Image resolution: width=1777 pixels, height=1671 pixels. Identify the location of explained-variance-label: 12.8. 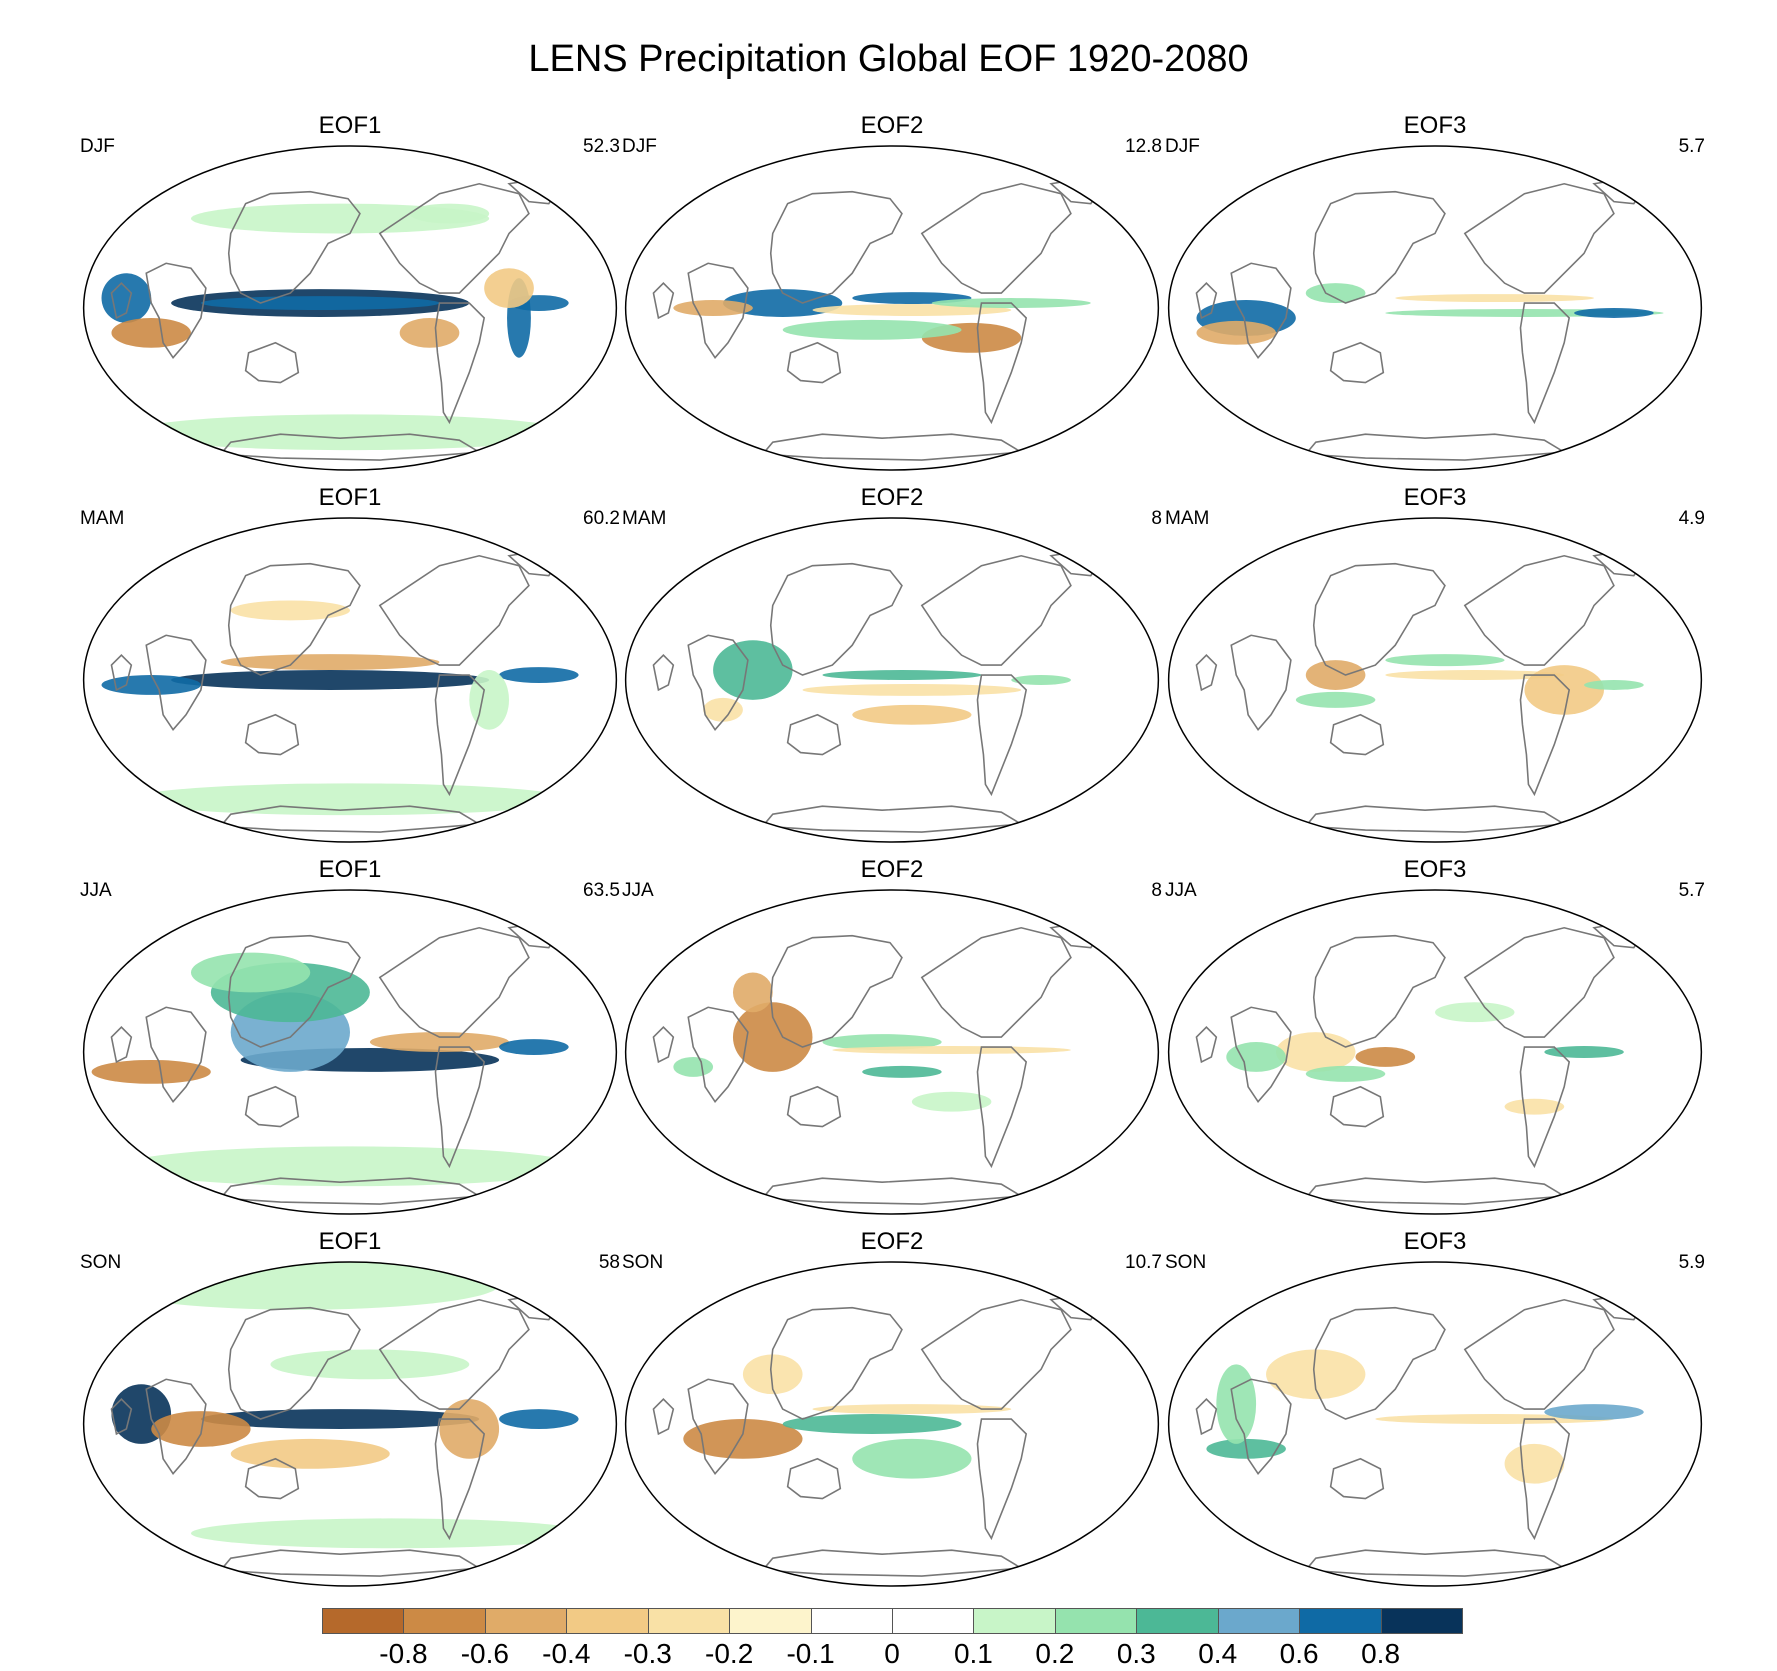
(1143, 146).